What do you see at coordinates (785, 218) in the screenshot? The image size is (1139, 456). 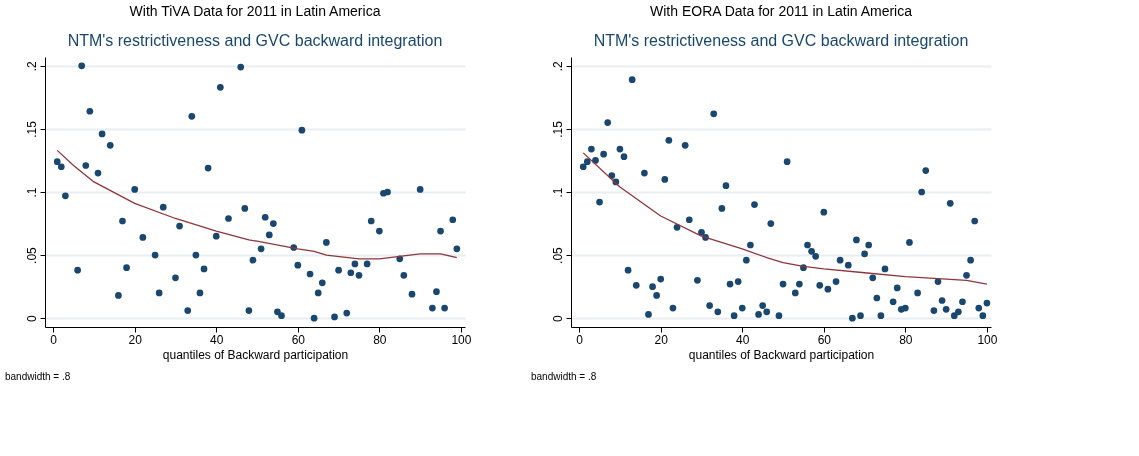 I see `line-series` at bounding box center [785, 218].